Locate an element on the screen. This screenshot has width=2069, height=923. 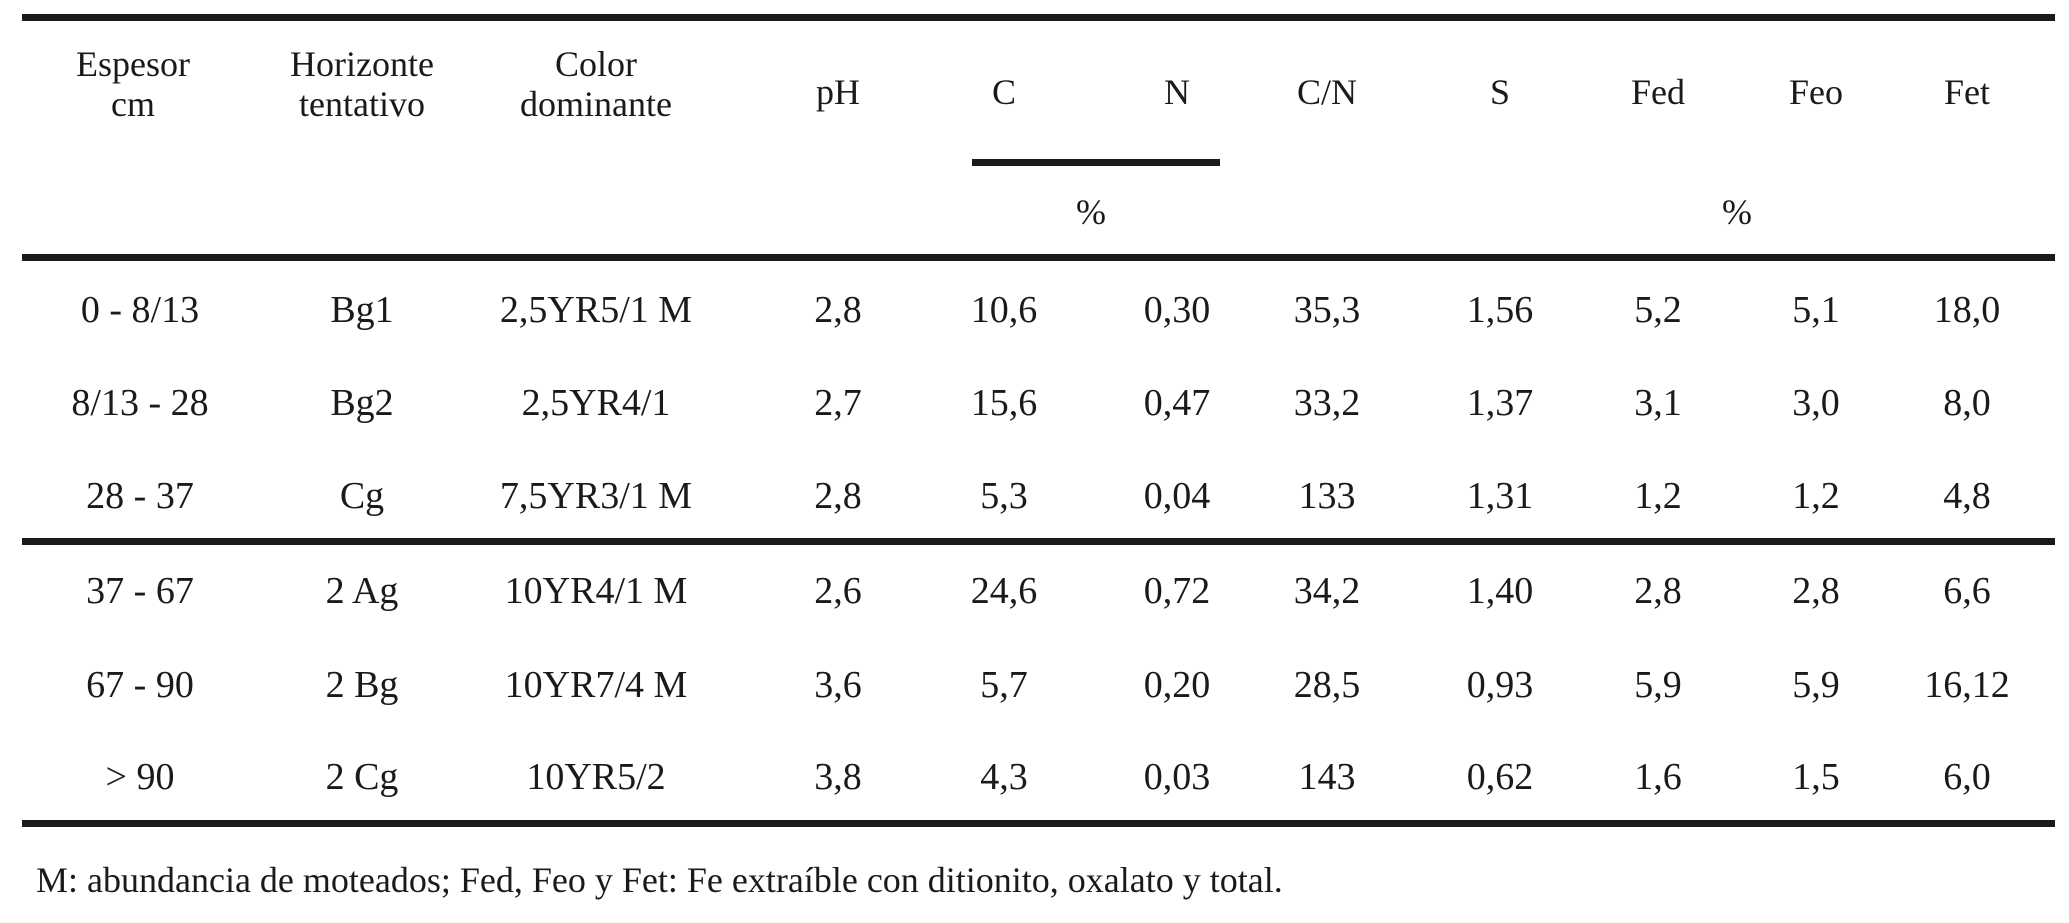
table-cell: 8/13 - 28 is located at coordinates (140, 403).